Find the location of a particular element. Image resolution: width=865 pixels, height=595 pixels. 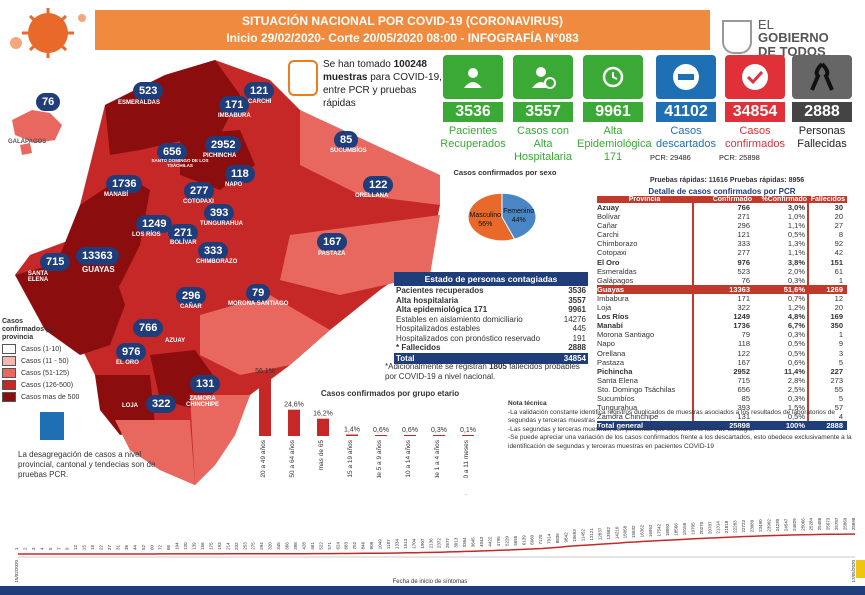

map-bubble: 271 is located at coordinates (183, 233).